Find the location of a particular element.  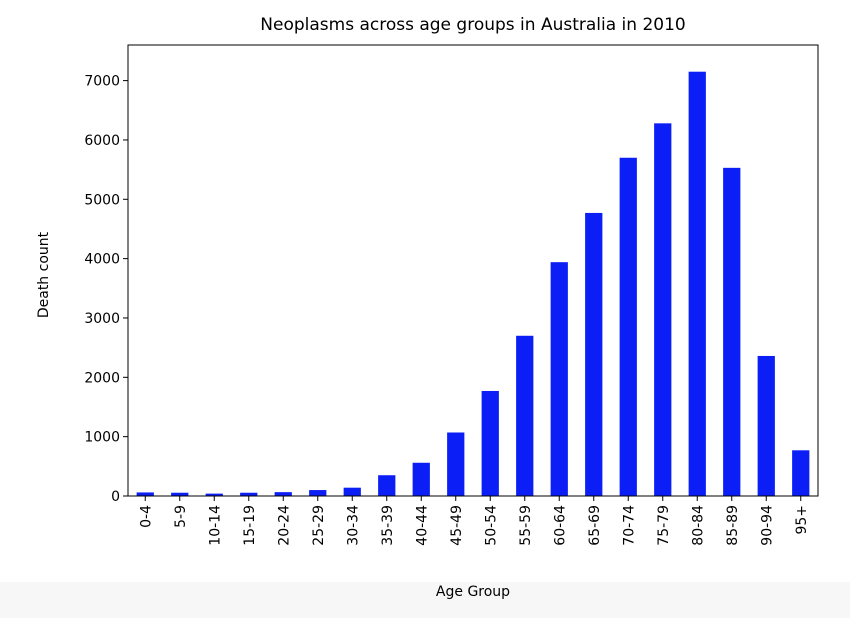

x-tick-label: 80-84 is located at coordinates (698, 525).